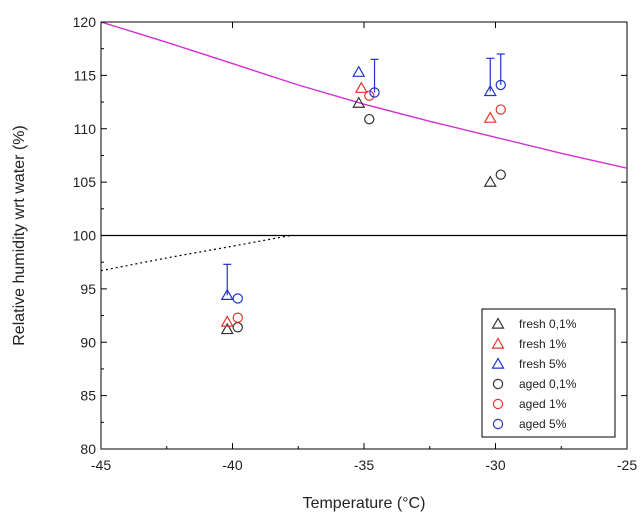 The width and height of the screenshot is (641, 519). I want to click on x-tick-label-4: -30, so click(495, 465).